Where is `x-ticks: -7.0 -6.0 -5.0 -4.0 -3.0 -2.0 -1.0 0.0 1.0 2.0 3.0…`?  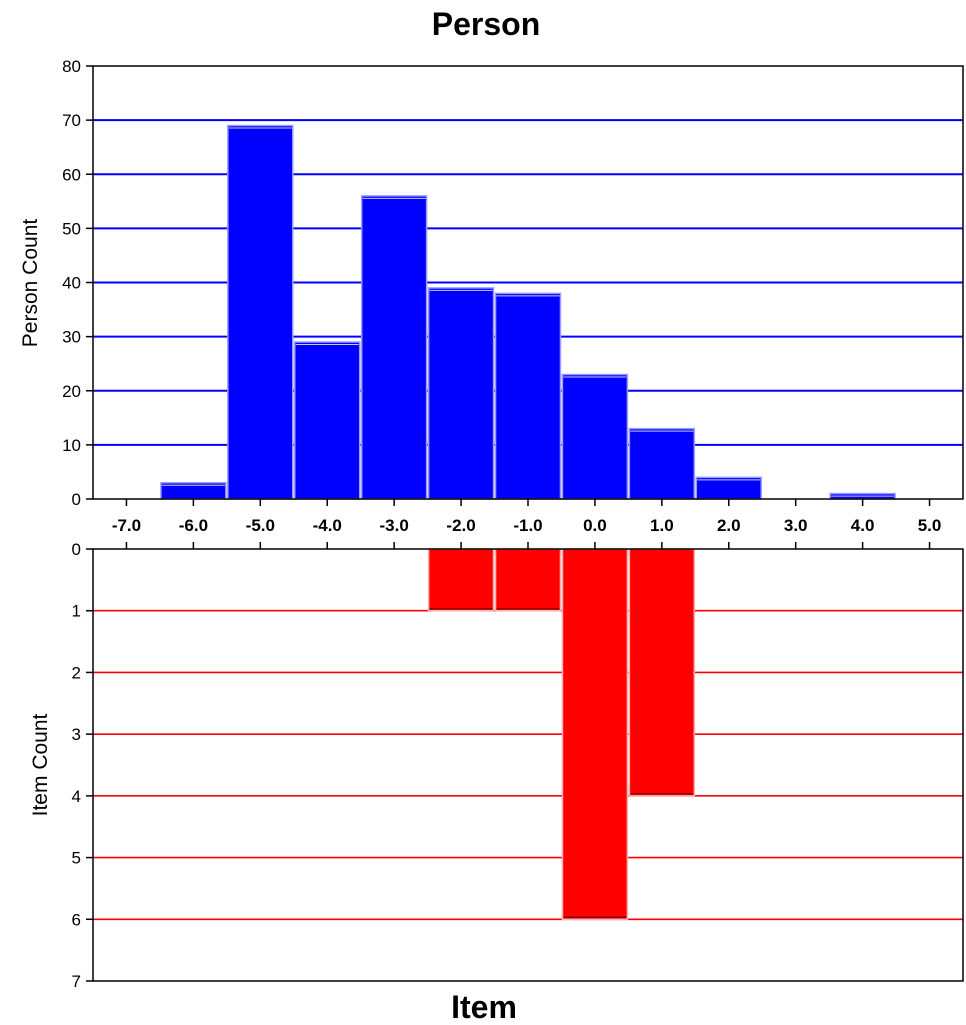 x-ticks: -7.0 -6.0 -5.0 -4.0 -3.0 -2.0 -1.0 0.0 1.0 2.0 3.0… is located at coordinates (527, 524).